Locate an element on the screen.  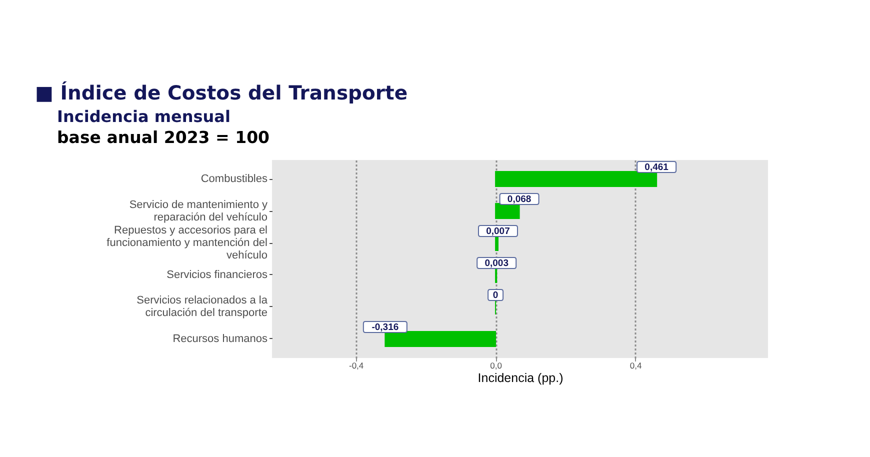
data-label: 0,007 is located at coordinates (498, 232).